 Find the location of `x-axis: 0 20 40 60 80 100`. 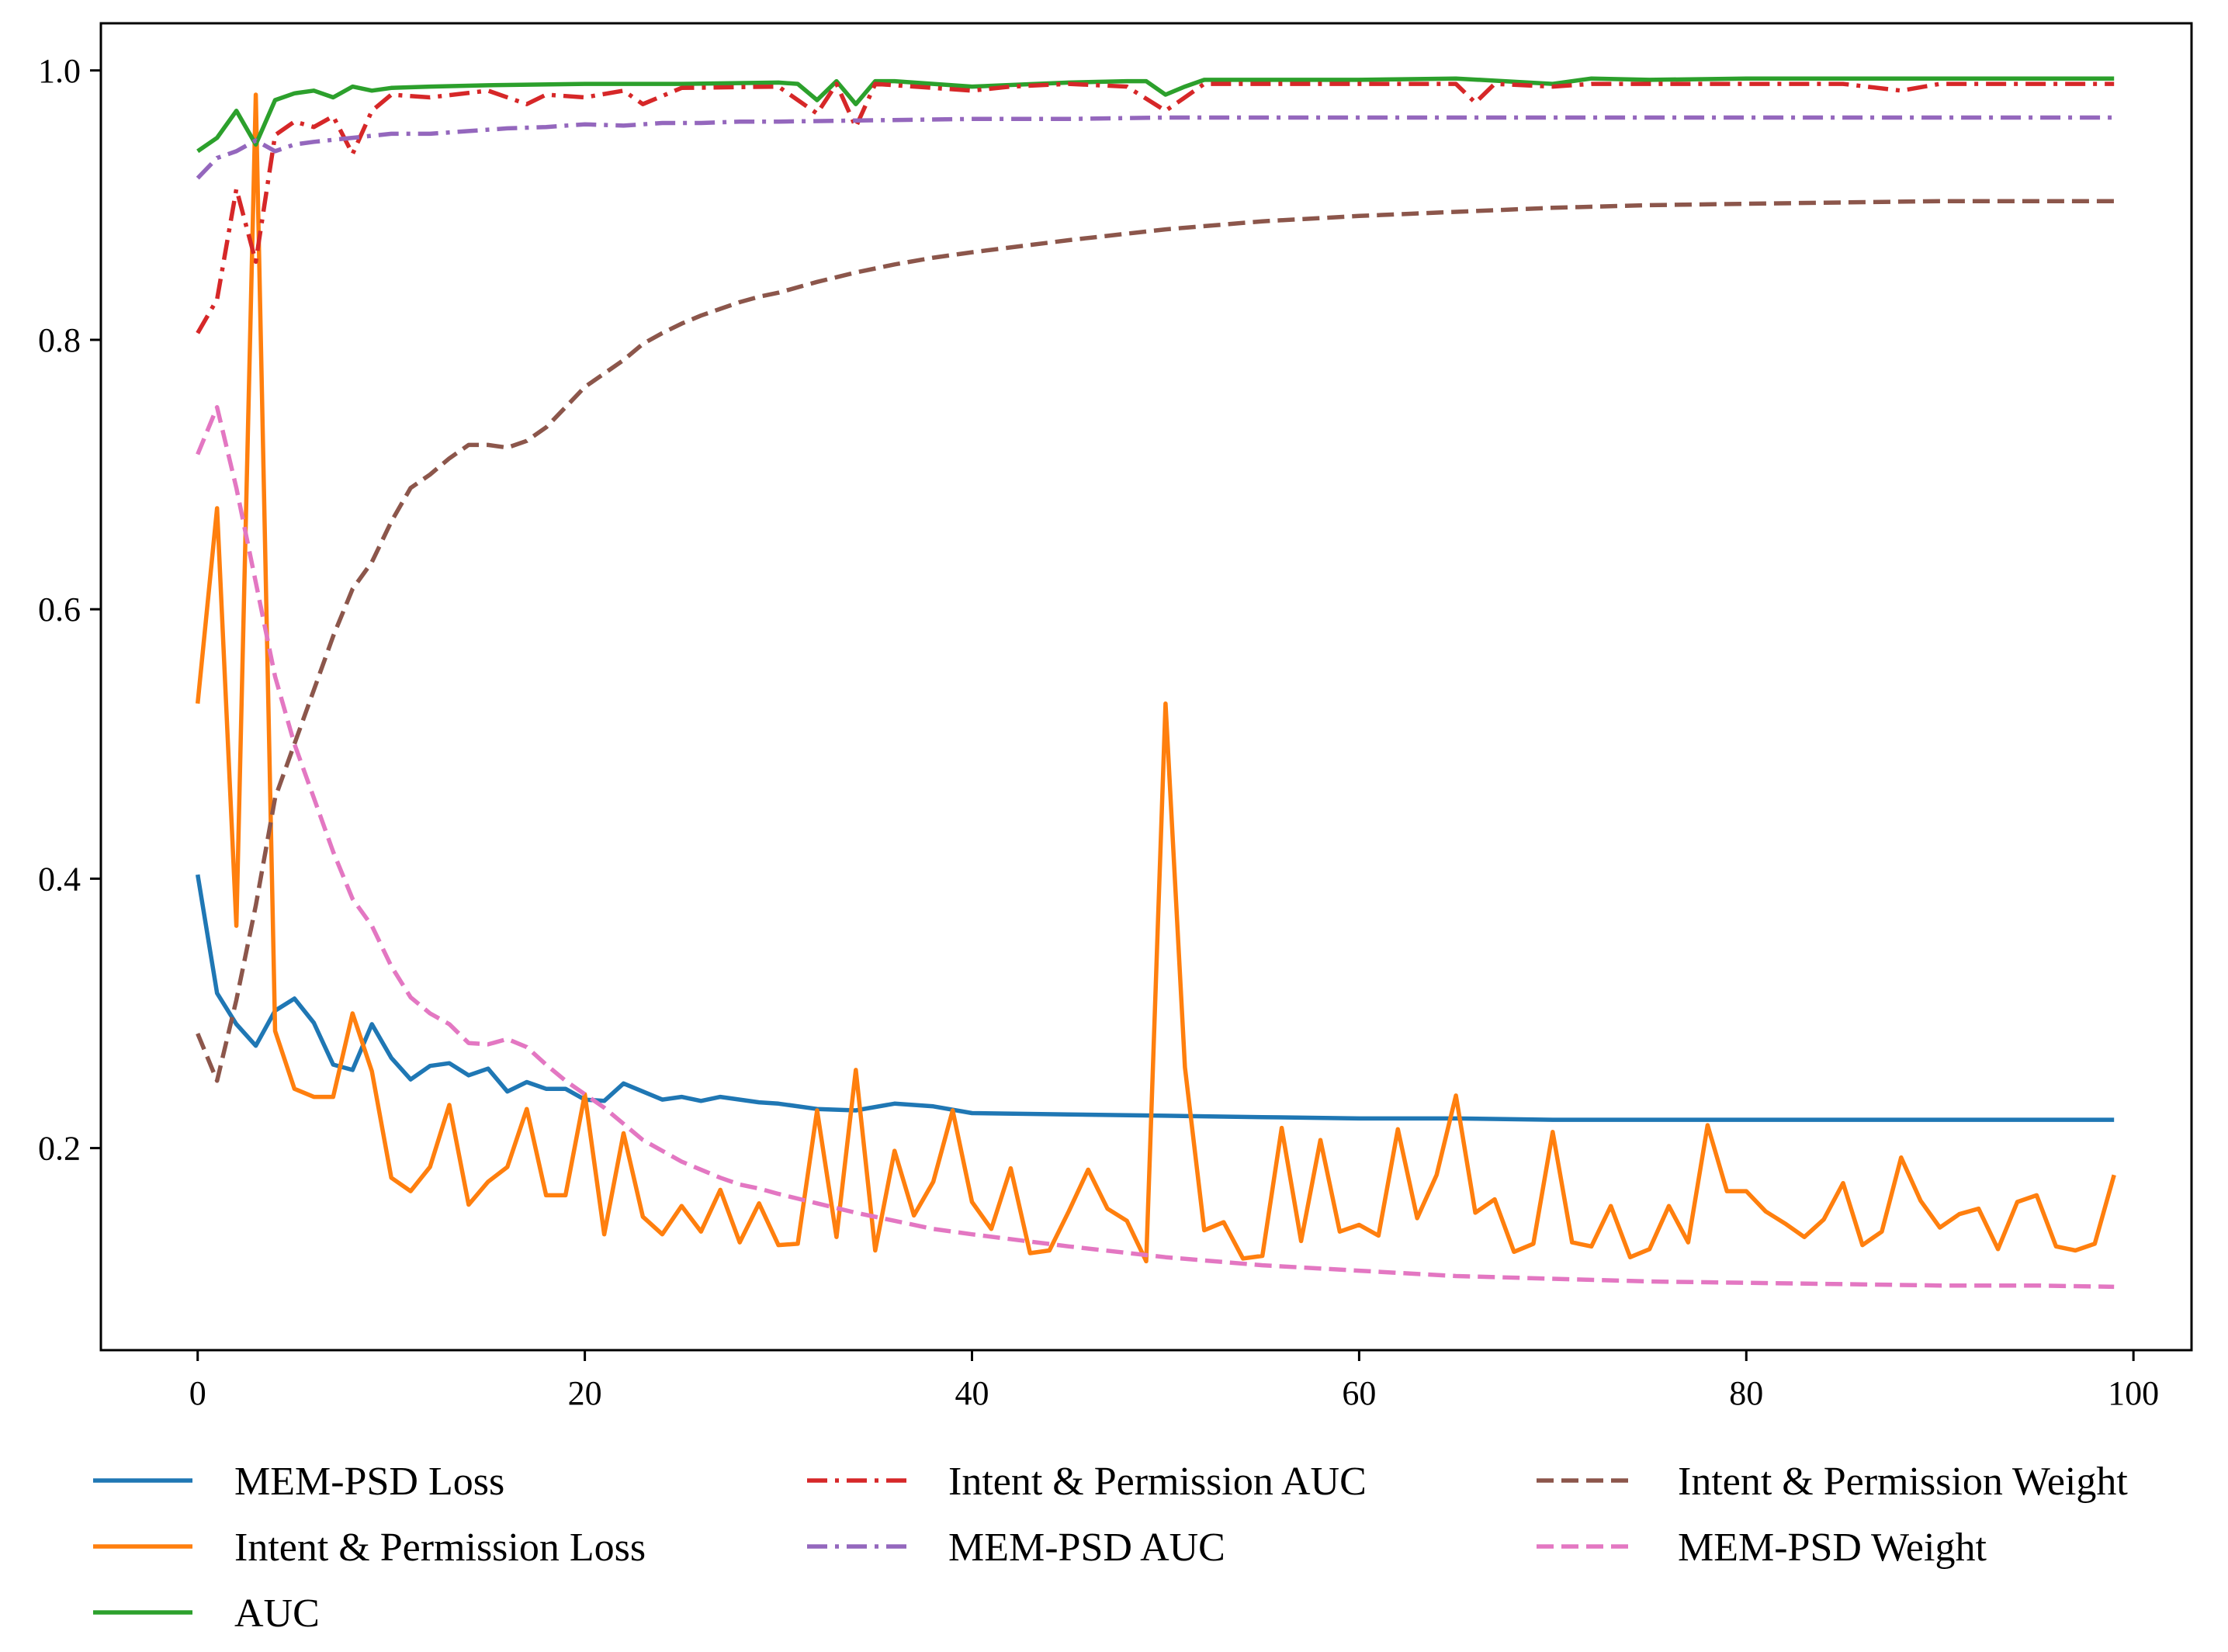

x-axis: 0 20 40 60 80 100 is located at coordinates (1174, 1381).